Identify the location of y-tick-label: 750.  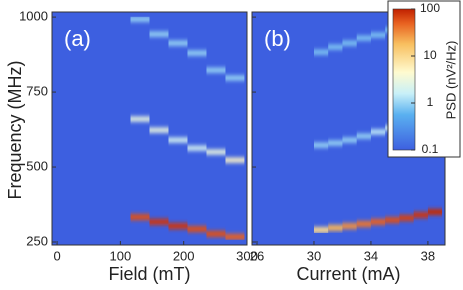
(37, 91).